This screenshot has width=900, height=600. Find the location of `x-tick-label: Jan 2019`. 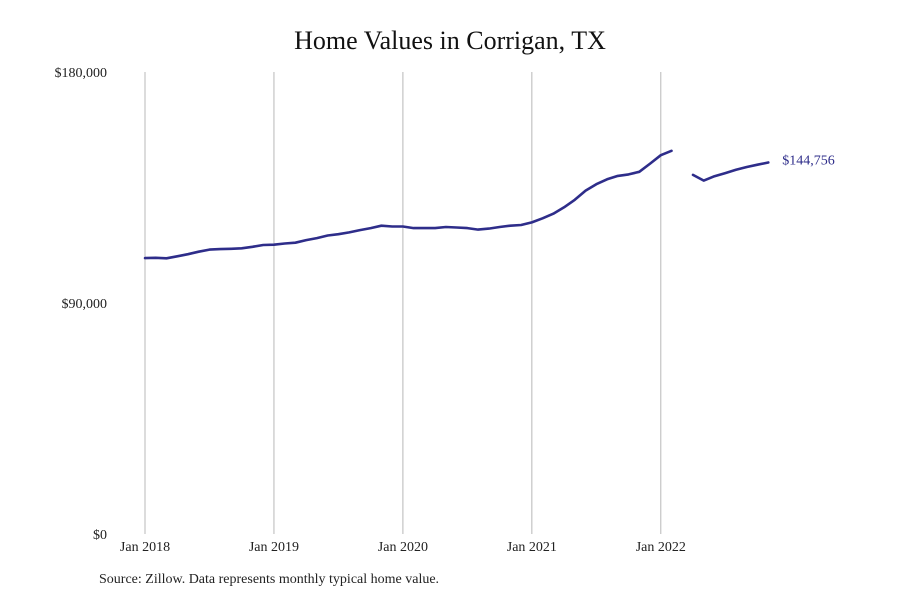

x-tick-label: Jan 2019 is located at coordinates (274, 547).